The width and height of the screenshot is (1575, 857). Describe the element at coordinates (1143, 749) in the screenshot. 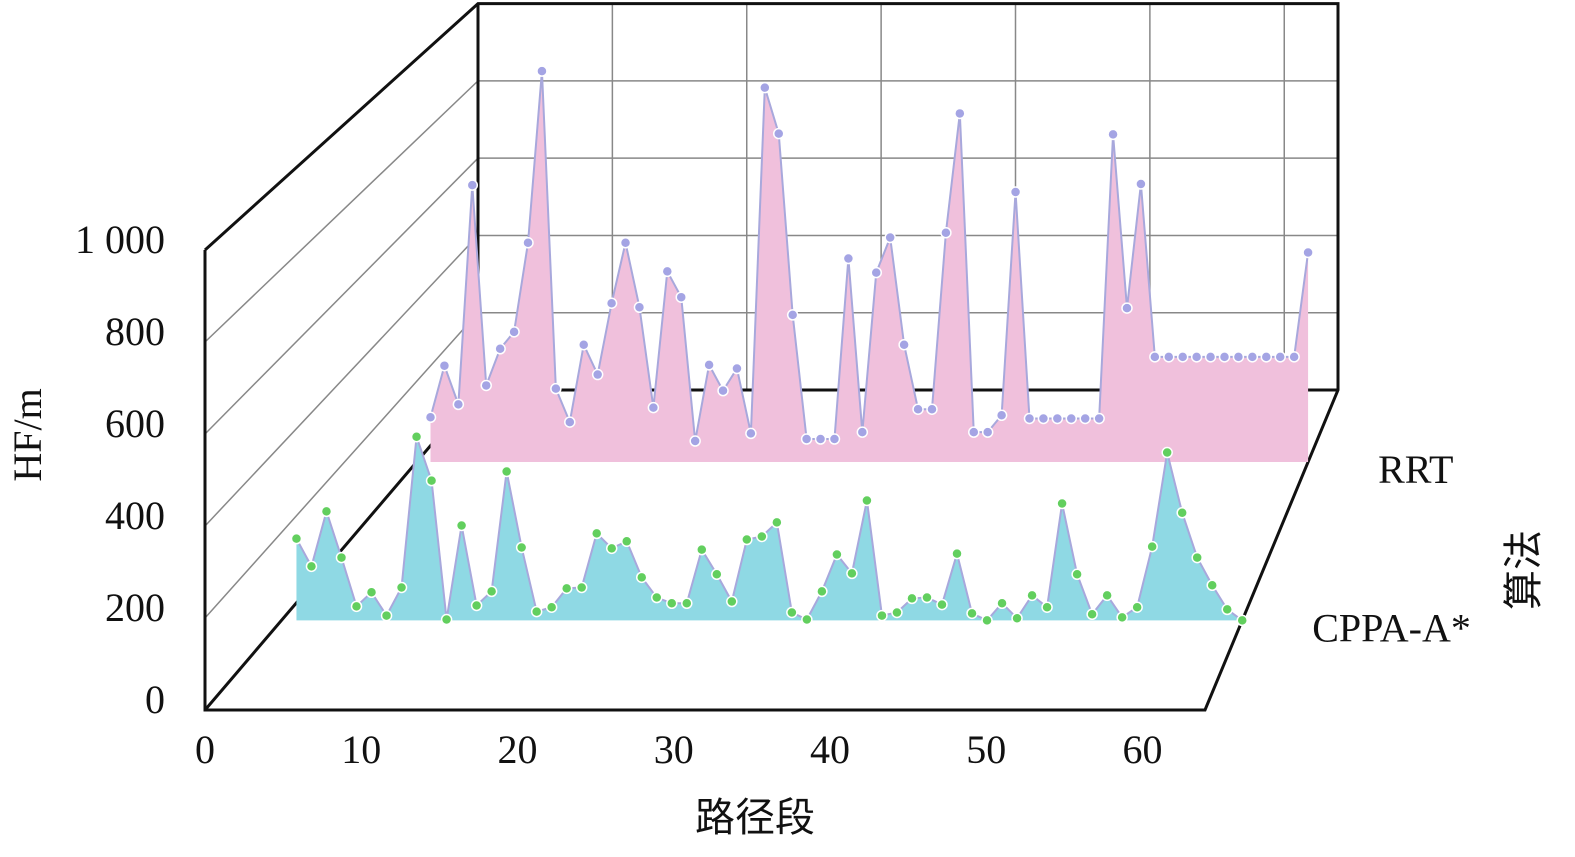

I see `x-tick-label: 60` at that location.